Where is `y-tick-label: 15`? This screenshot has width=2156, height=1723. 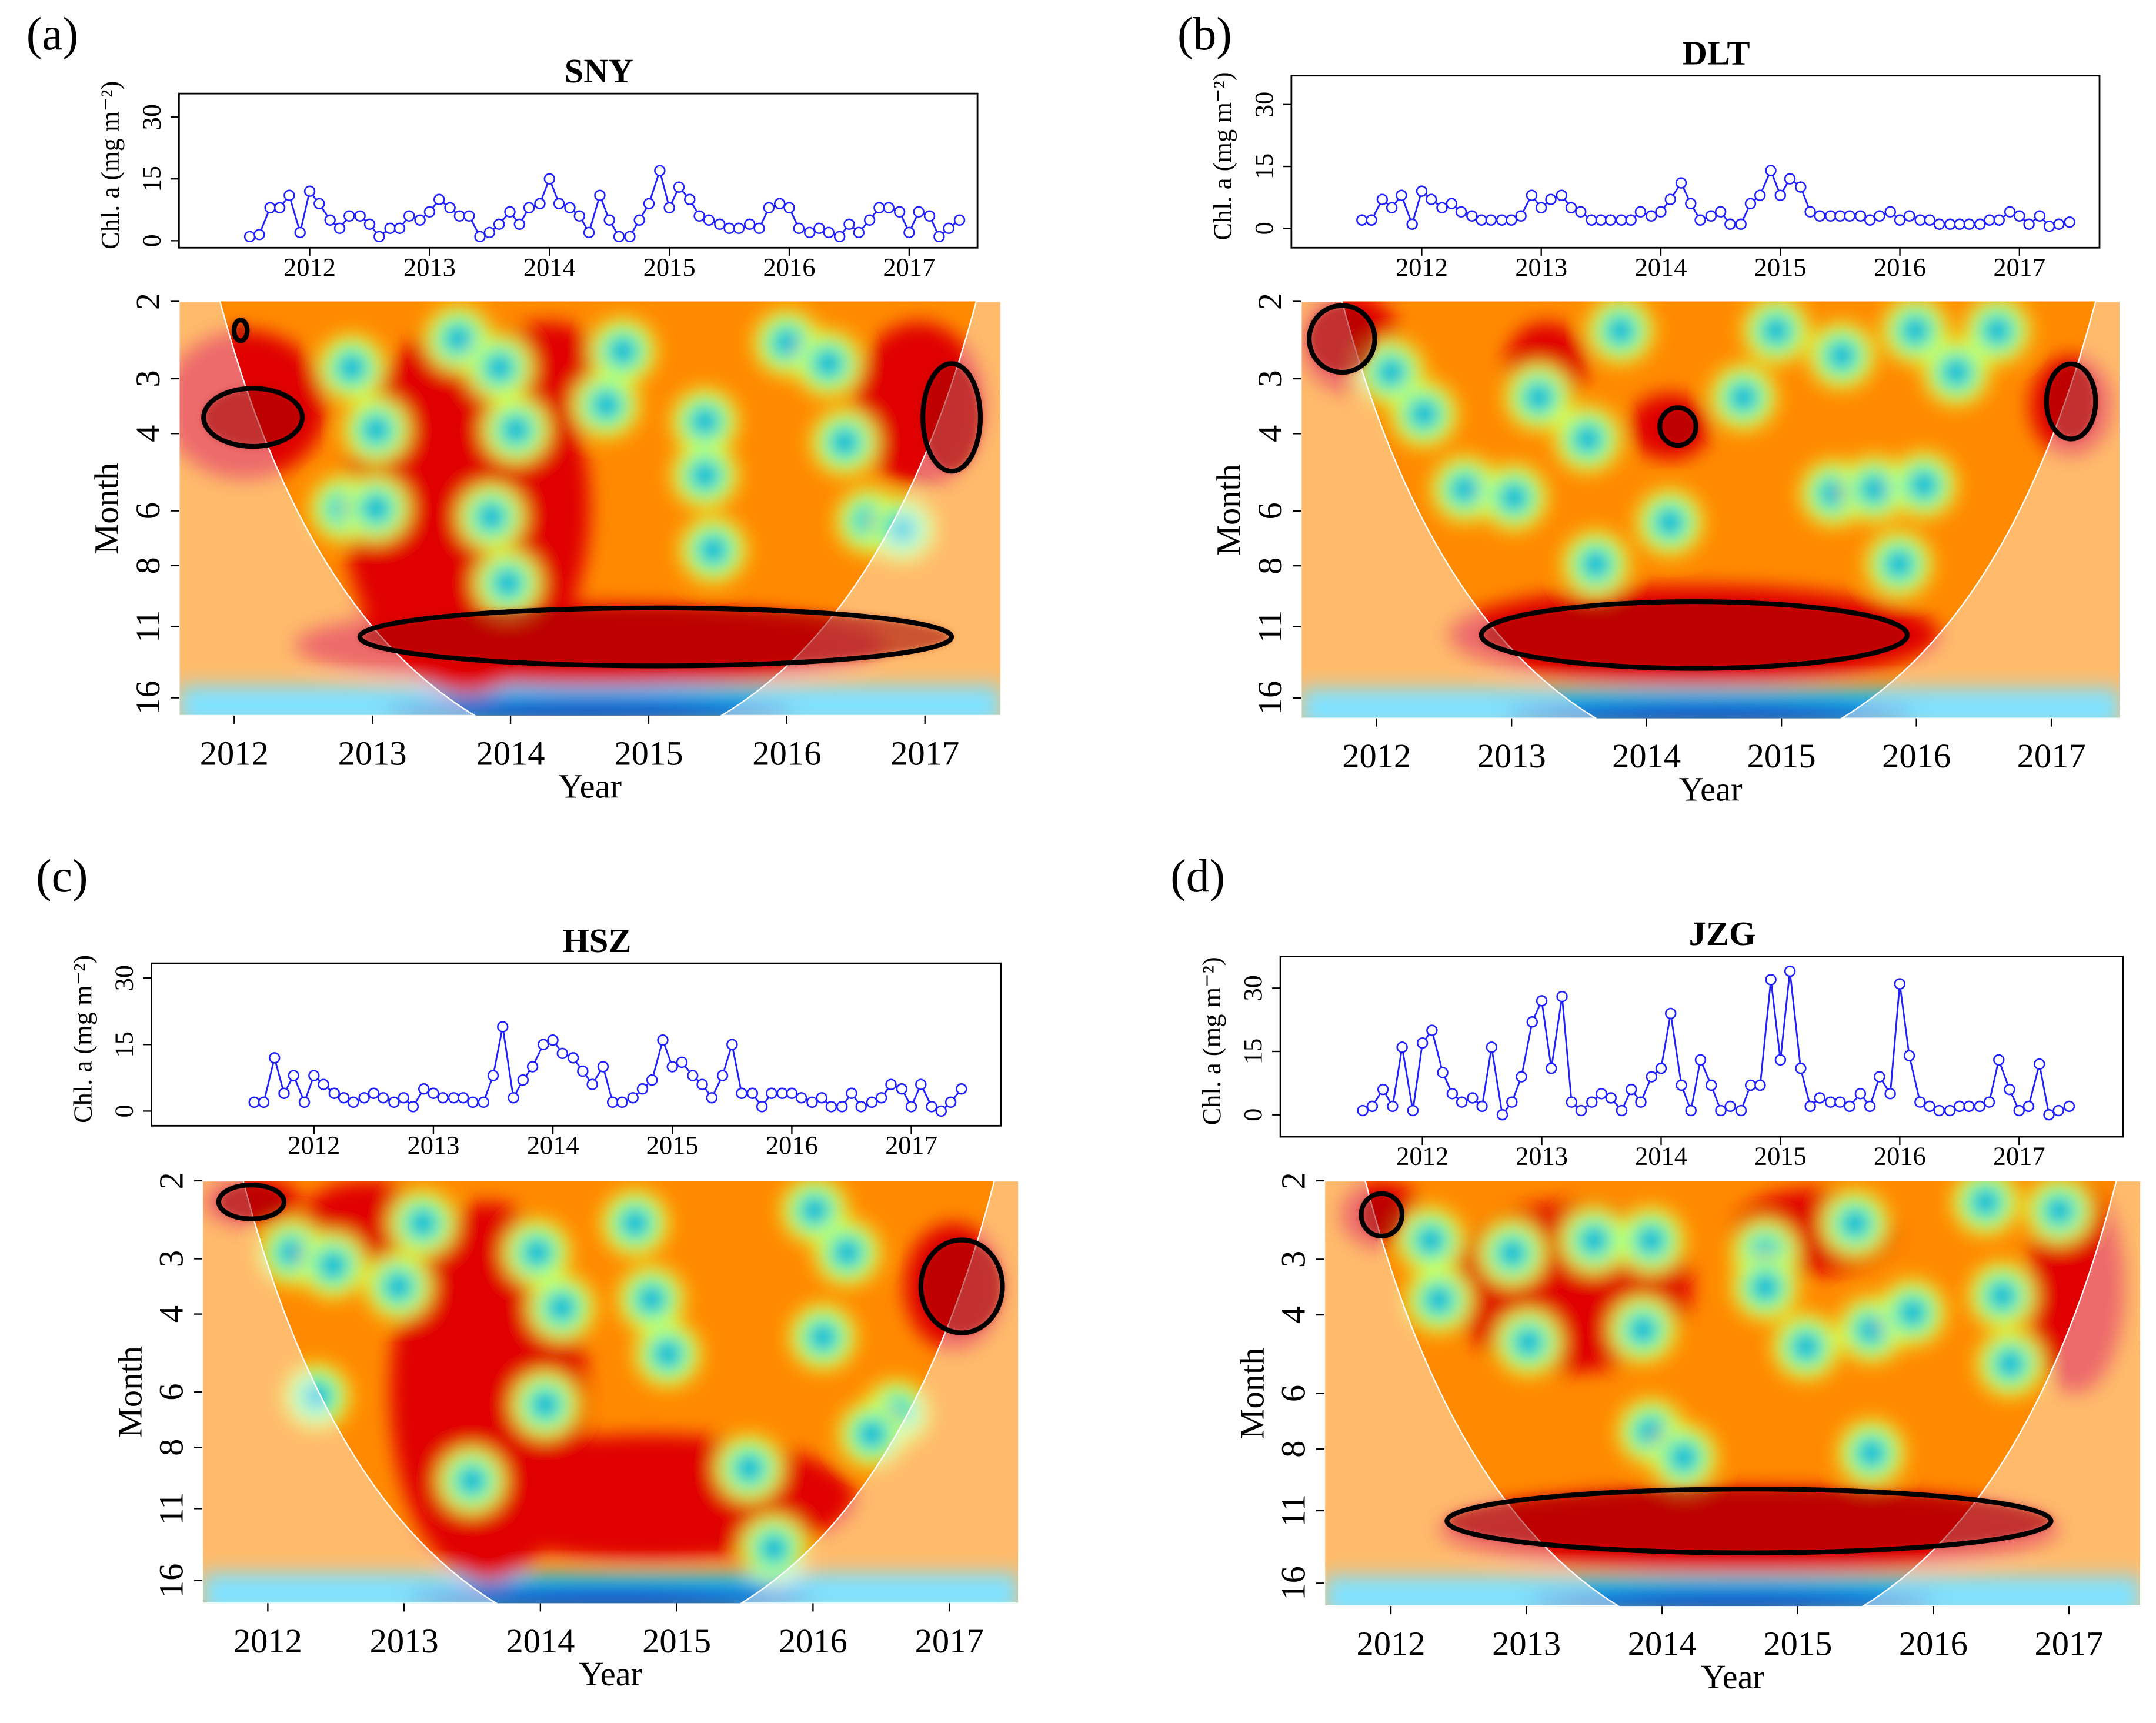 y-tick-label: 15 is located at coordinates (124, 1044).